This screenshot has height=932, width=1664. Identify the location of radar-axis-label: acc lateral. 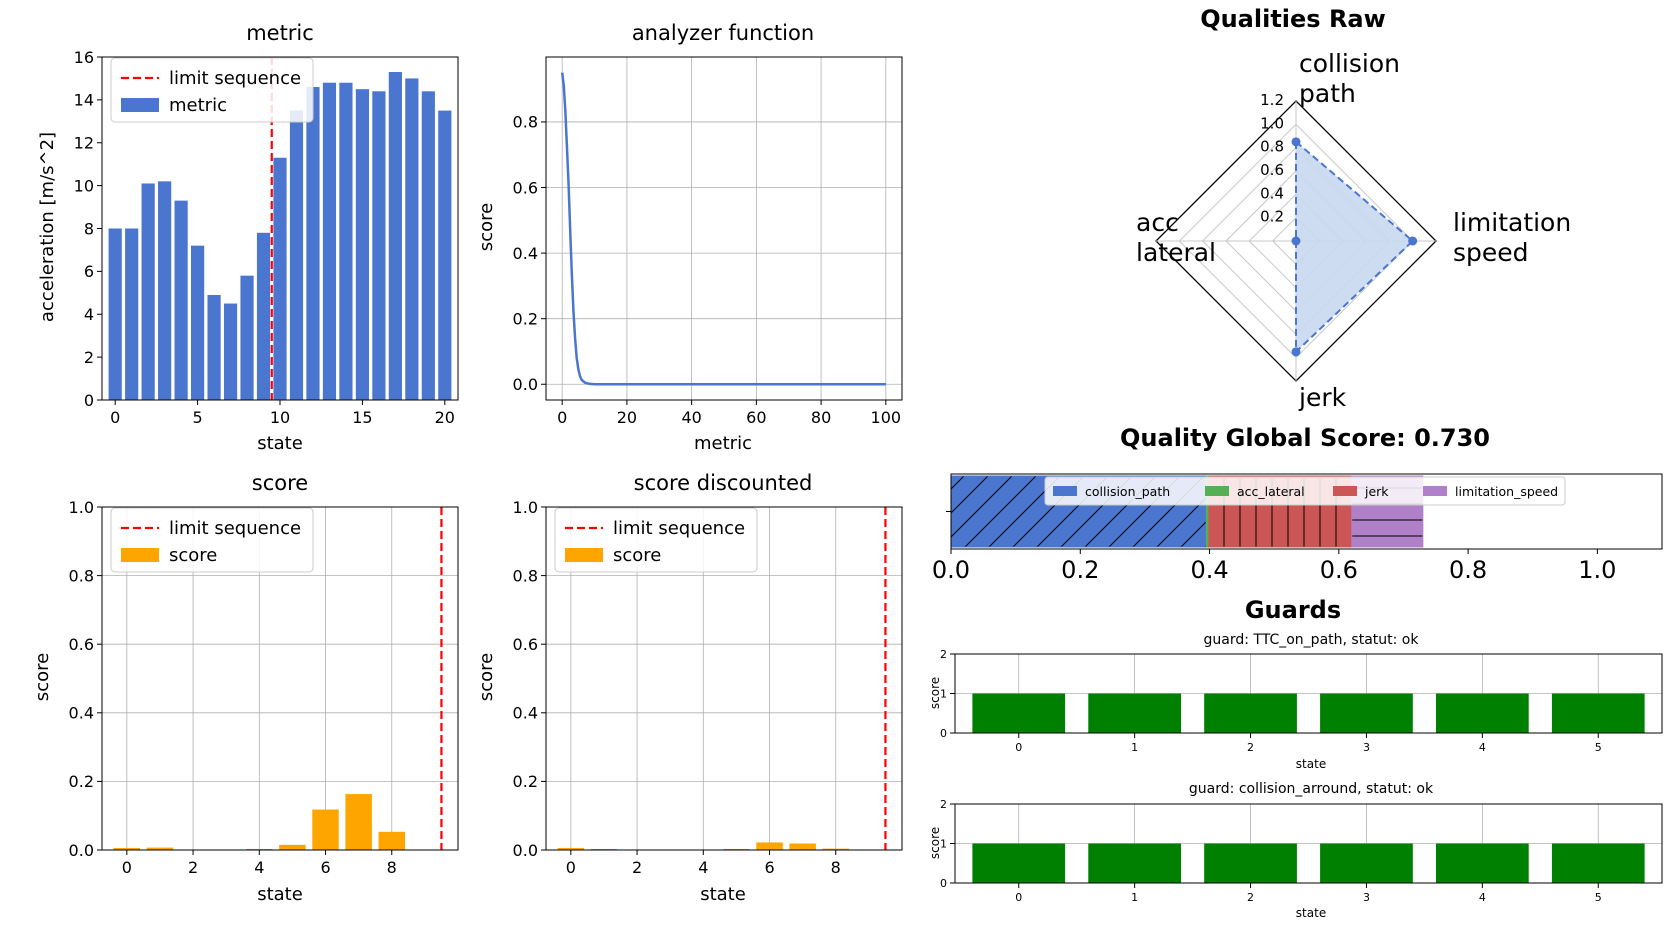
(1176, 237).